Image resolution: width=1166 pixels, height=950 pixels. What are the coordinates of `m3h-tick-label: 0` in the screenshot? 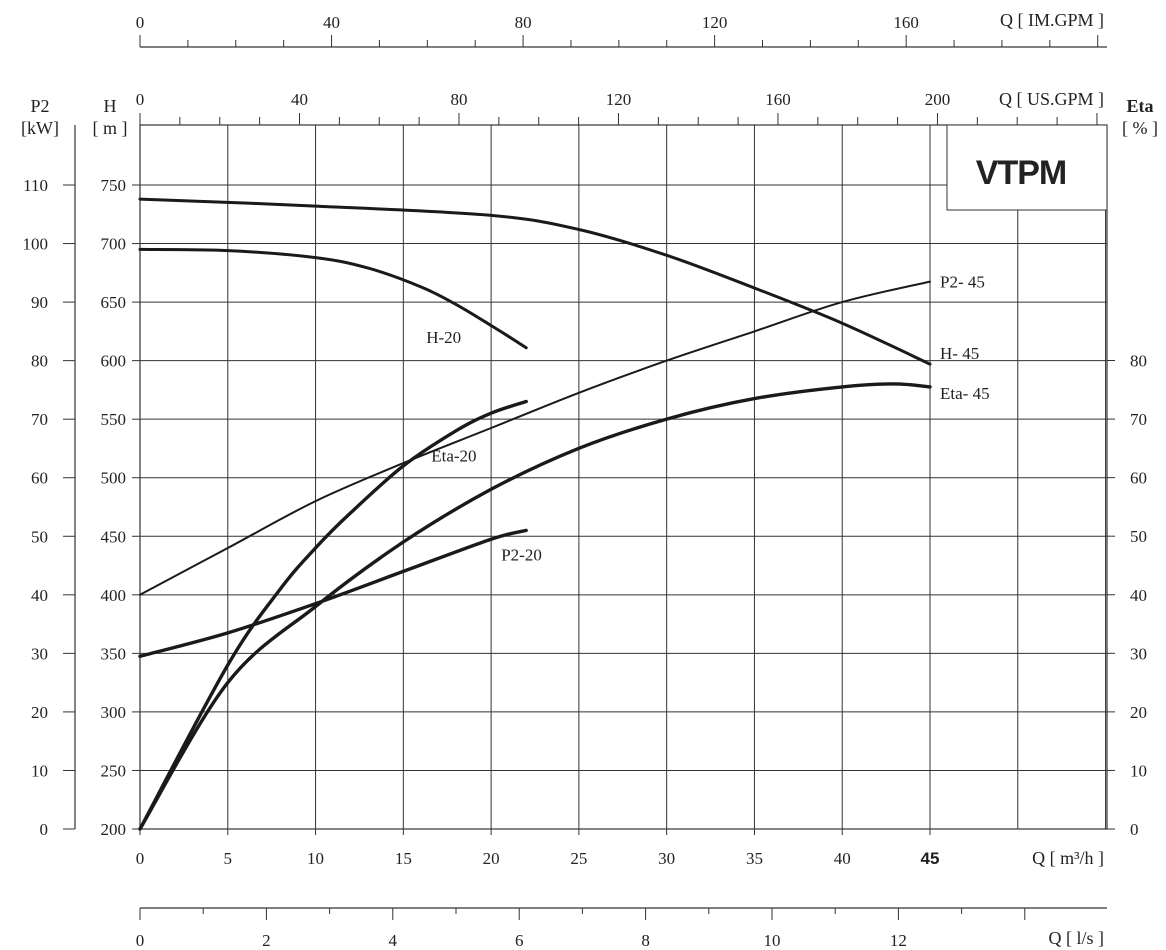 It's located at (140, 858).